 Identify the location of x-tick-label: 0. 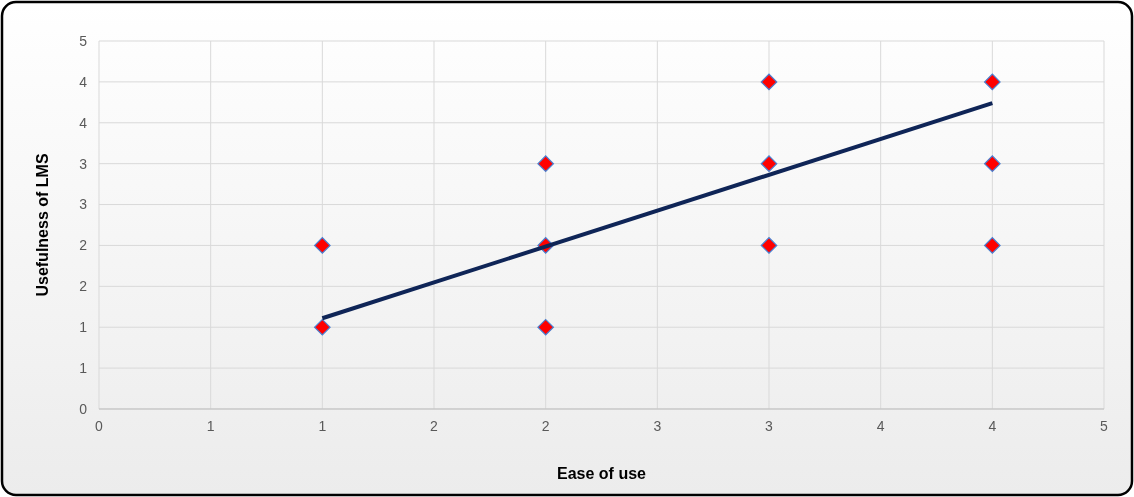
(99, 426).